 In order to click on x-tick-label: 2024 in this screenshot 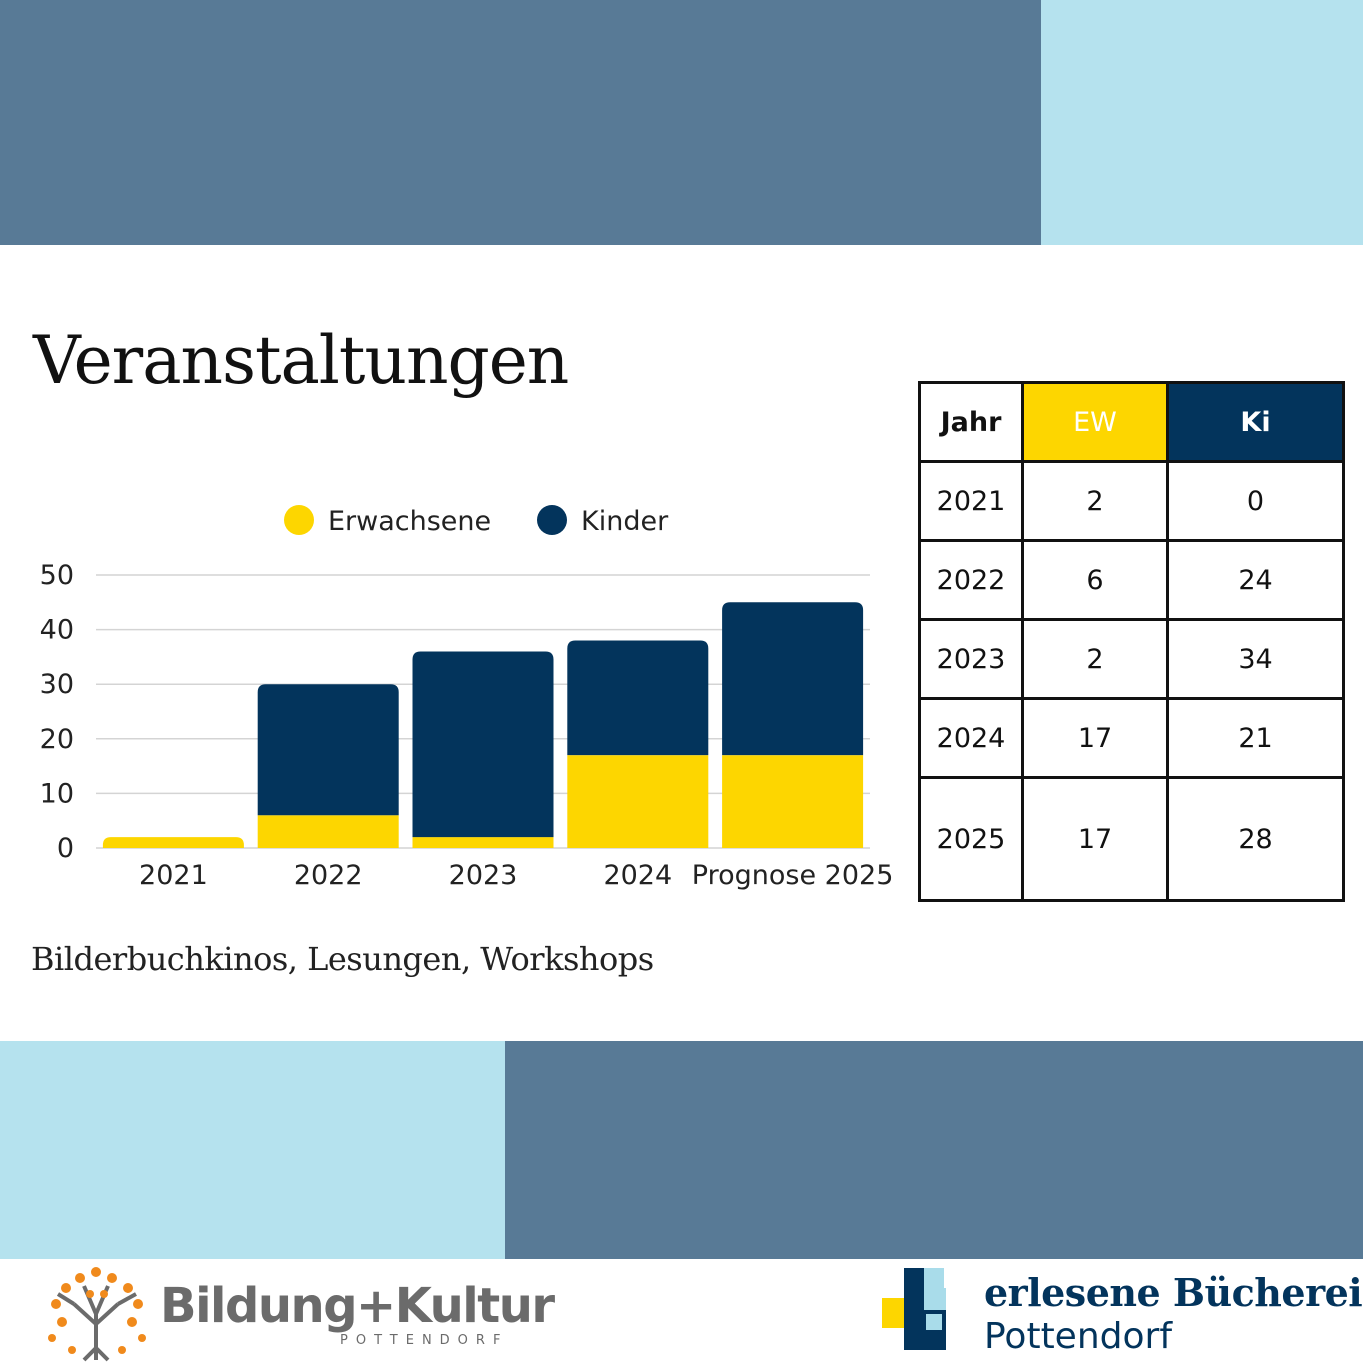, I will do `click(637, 875)`.